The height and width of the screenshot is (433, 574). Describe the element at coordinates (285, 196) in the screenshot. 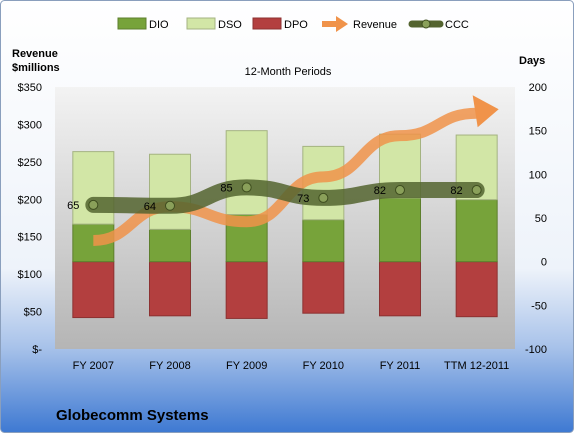

I see `ccc-markers` at that location.